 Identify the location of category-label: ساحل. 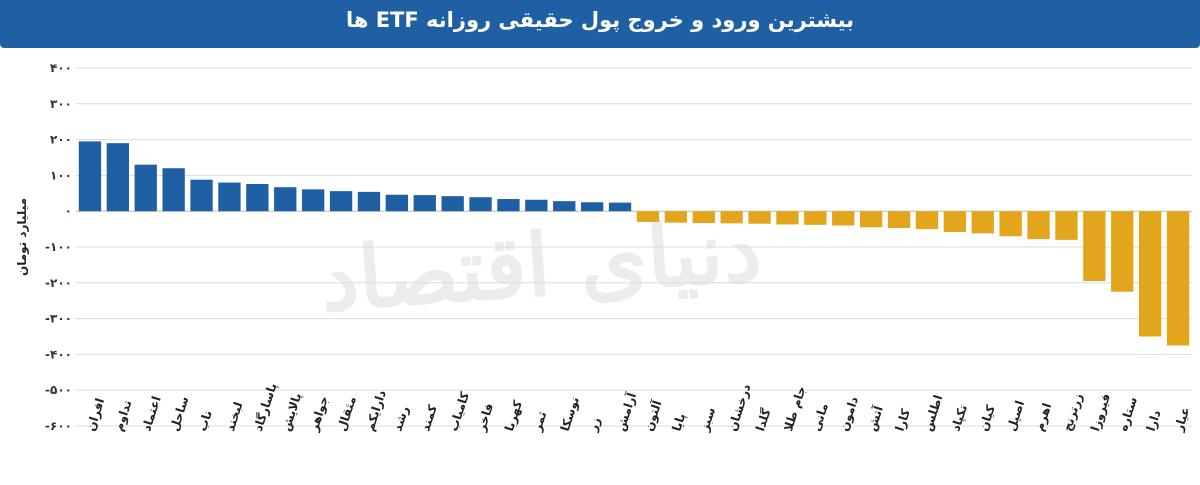
(179, 414).